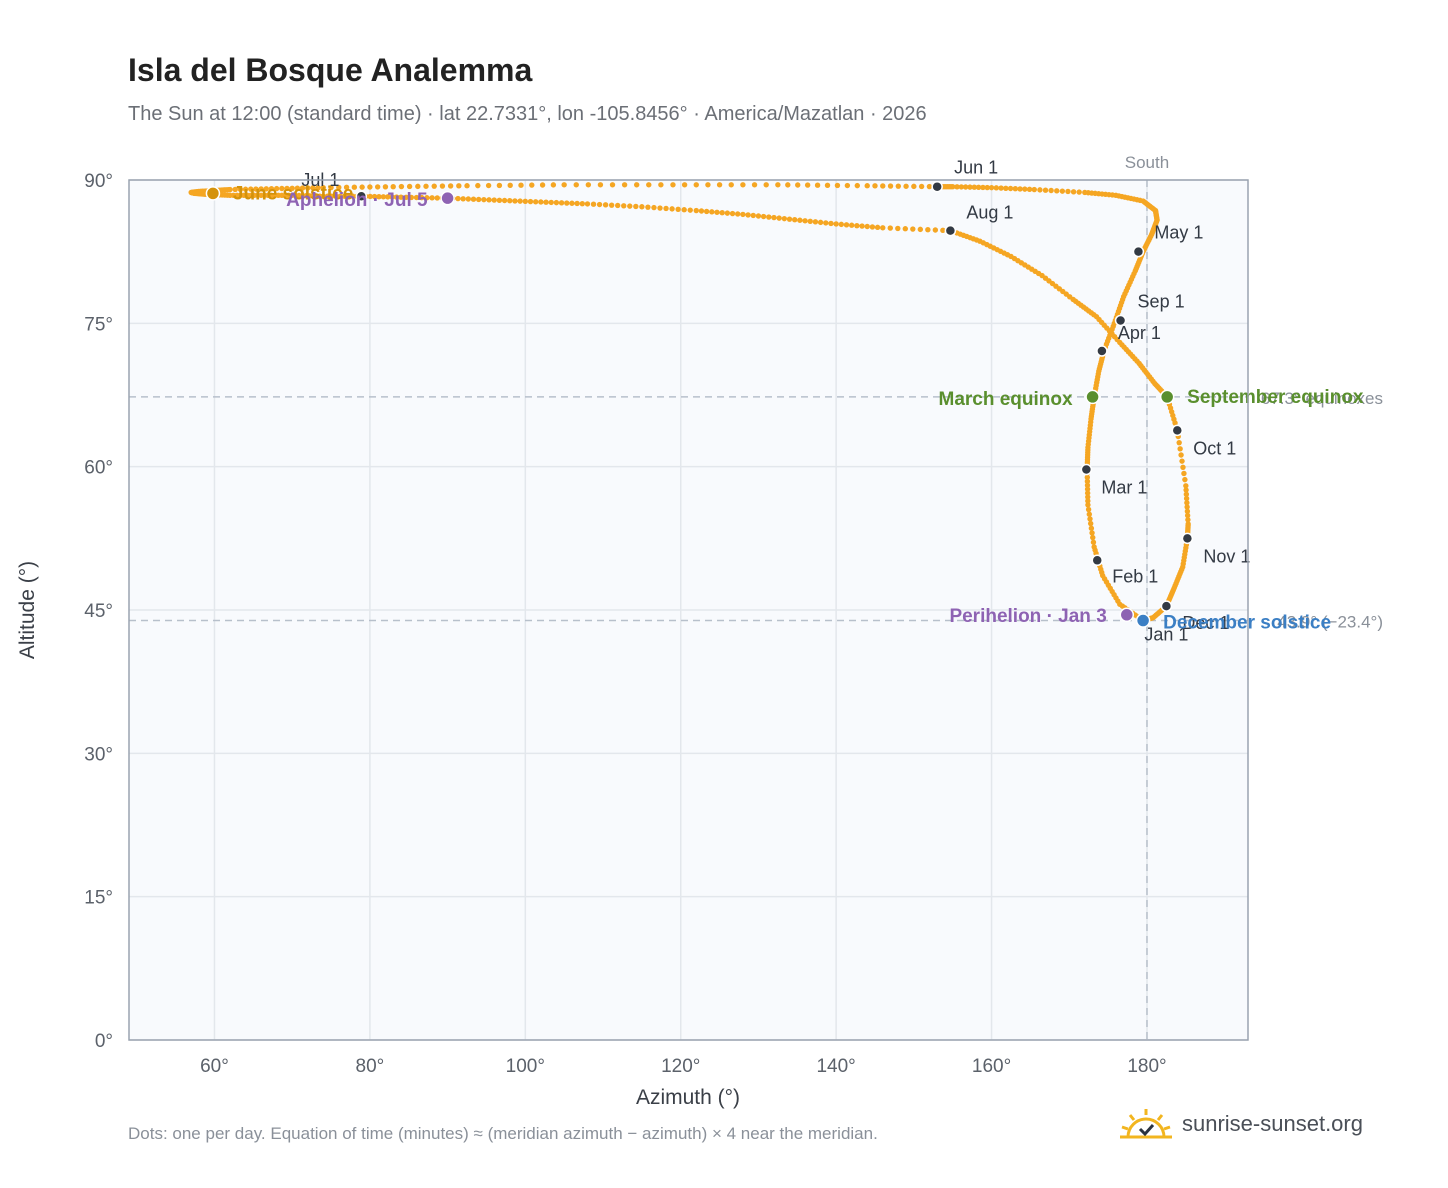 This screenshot has height=1188, width=1448. I want to click on y-tick-label: 90°, so click(98, 181).